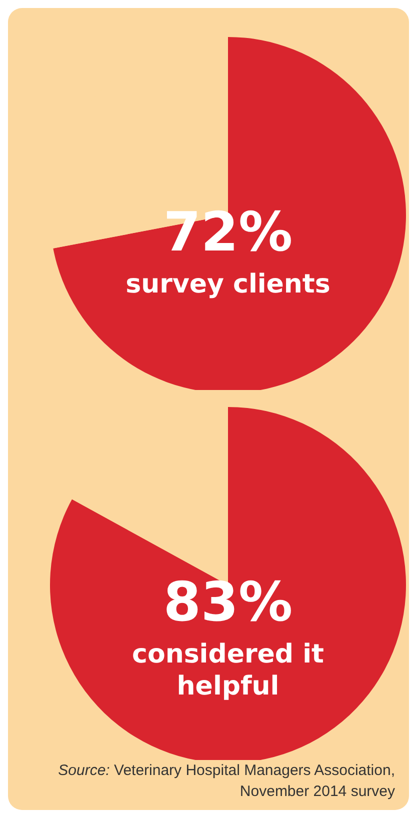 The width and height of the screenshot is (417, 822). I want to click on data-label: 83%, so click(228, 602).